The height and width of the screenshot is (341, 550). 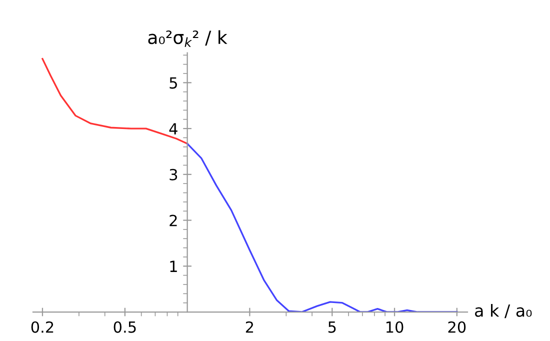 What do you see at coordinates (250, 327) in the screenshot?
I see `x-tick-label: 2` at bounding box center [250, 327].